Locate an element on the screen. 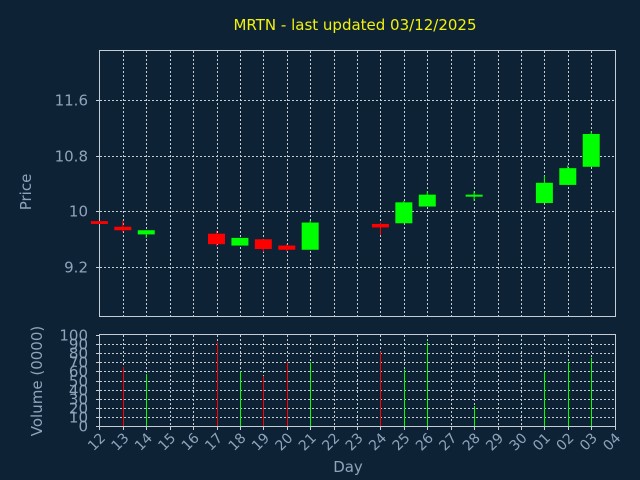 The width and height of the screenshot is (640, 480). volume-bars is located at coordinates (357, 384).